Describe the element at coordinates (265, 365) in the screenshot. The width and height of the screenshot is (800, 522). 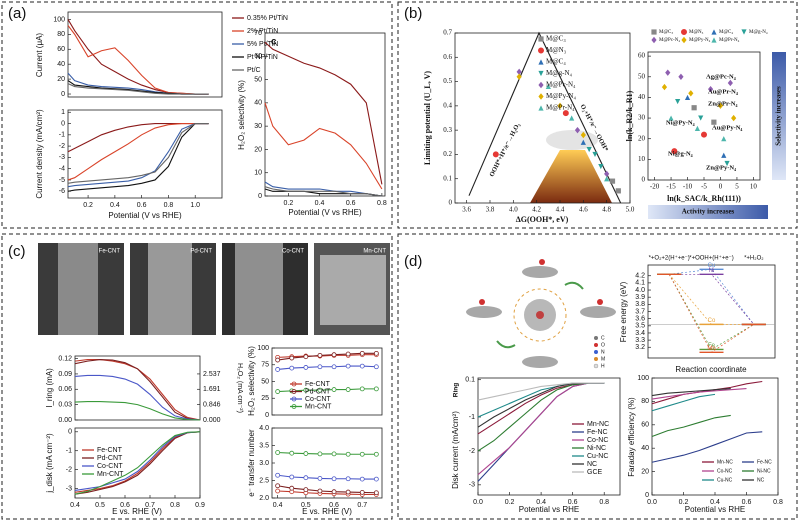
I see `y-tick-label: 75` at that location.